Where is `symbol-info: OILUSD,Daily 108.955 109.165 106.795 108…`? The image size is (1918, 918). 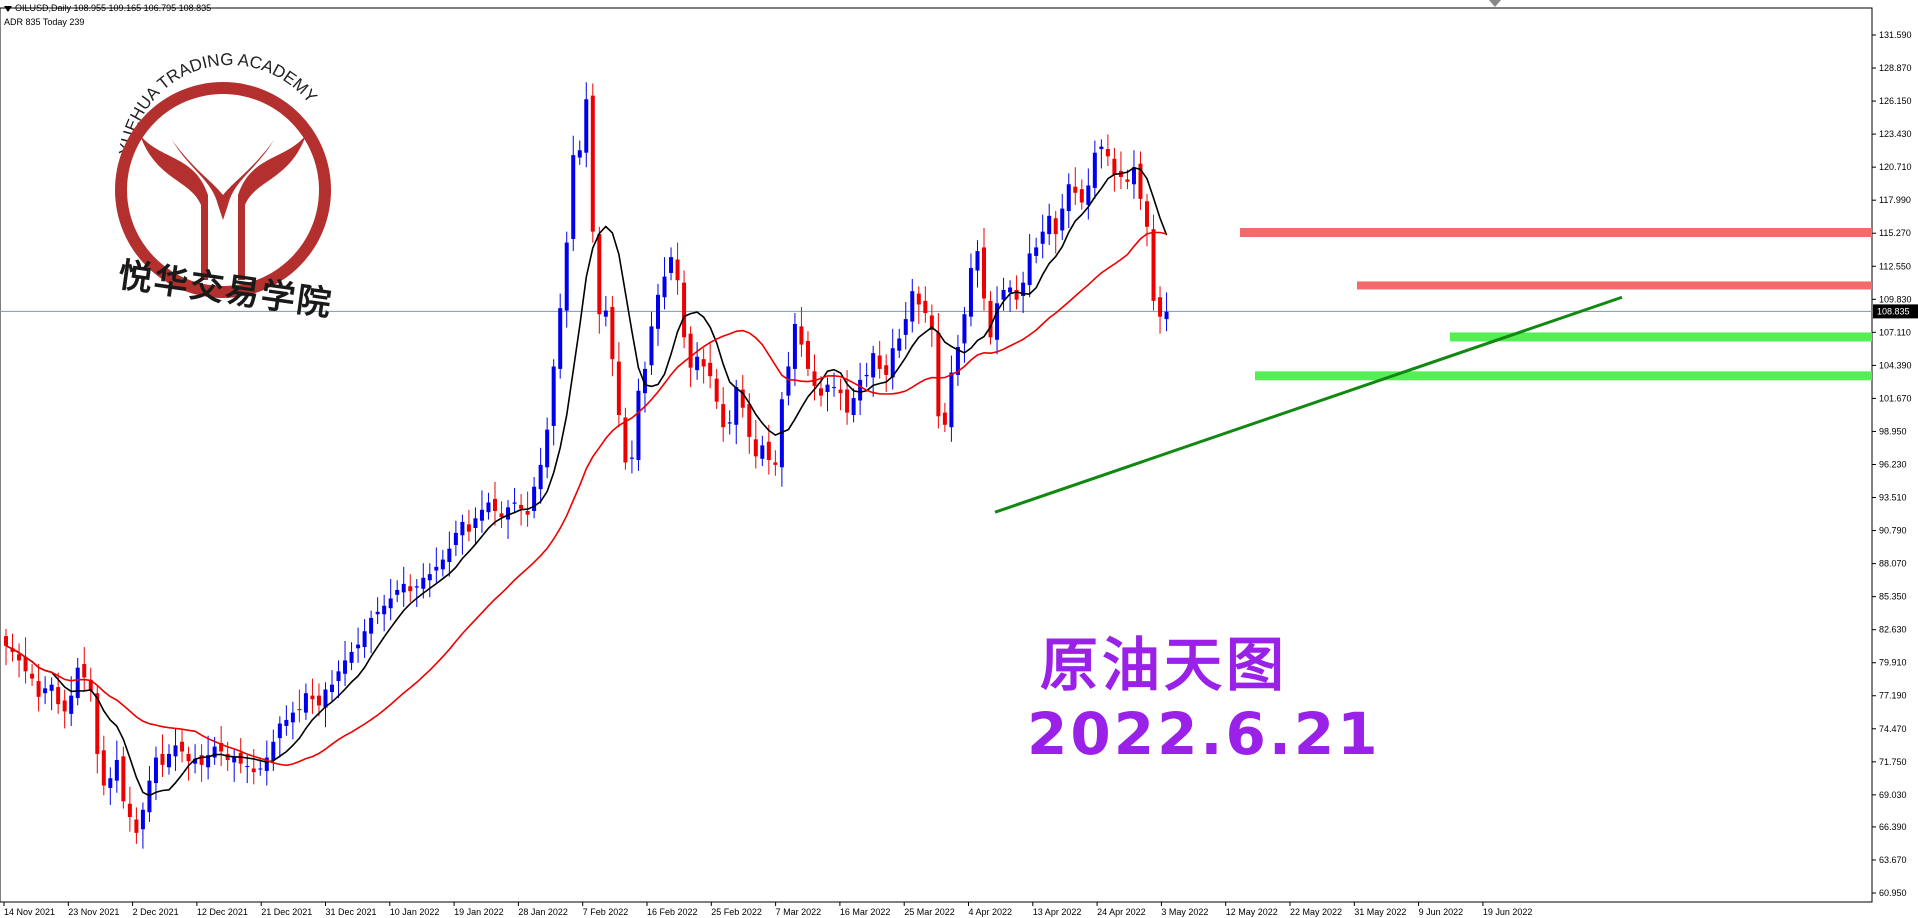
symbol-info: OILUSD,Daily 108.955 109.165 106.795 108… is located at coordinates (107, 8).